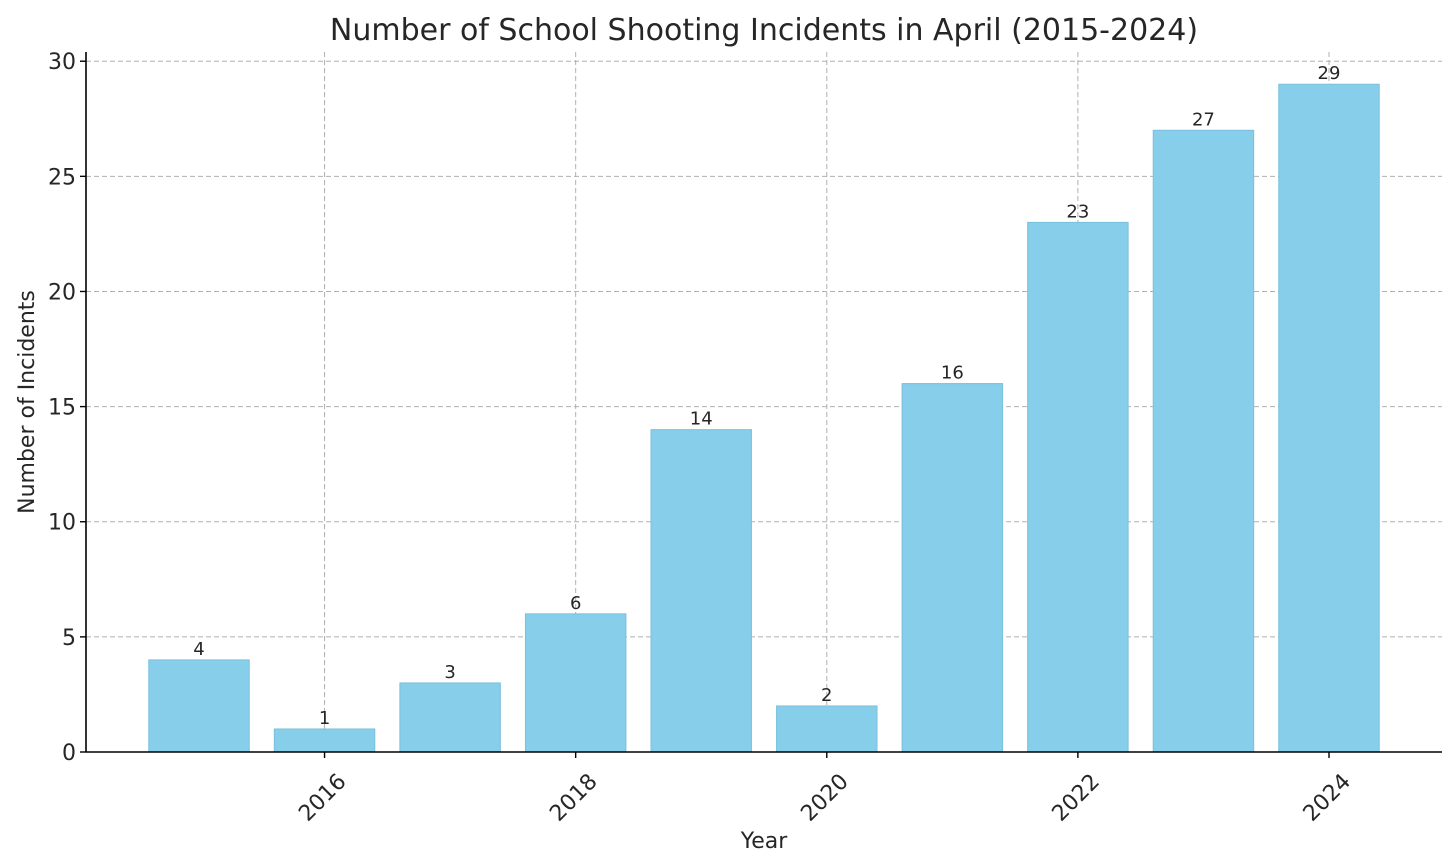  I want to click on data-label-2022: 23, so click(1077, 211).